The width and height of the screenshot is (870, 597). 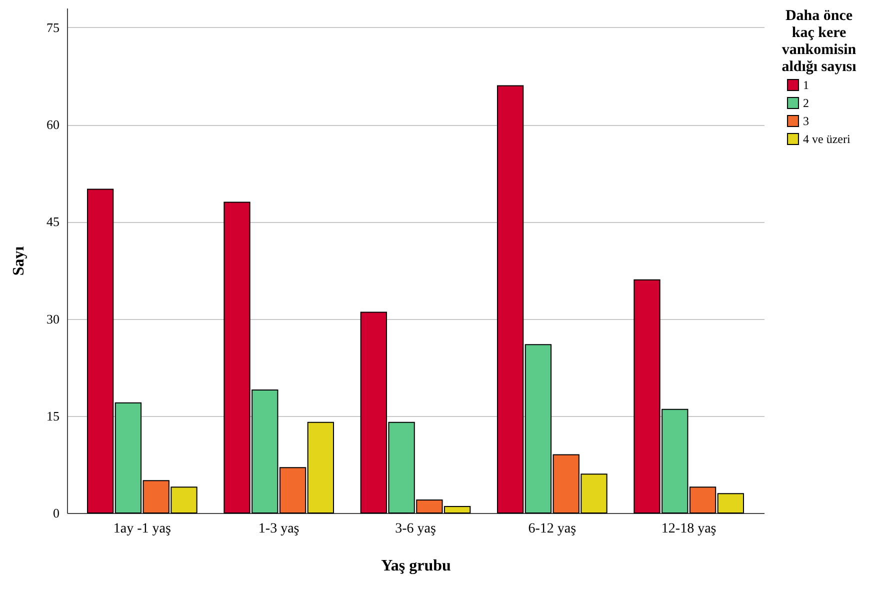 What do you see at coordinates (142, 529) in the screenshot?
I see `x-tick-label: 1ay -1 yaş` at bounding box center [142, 529].